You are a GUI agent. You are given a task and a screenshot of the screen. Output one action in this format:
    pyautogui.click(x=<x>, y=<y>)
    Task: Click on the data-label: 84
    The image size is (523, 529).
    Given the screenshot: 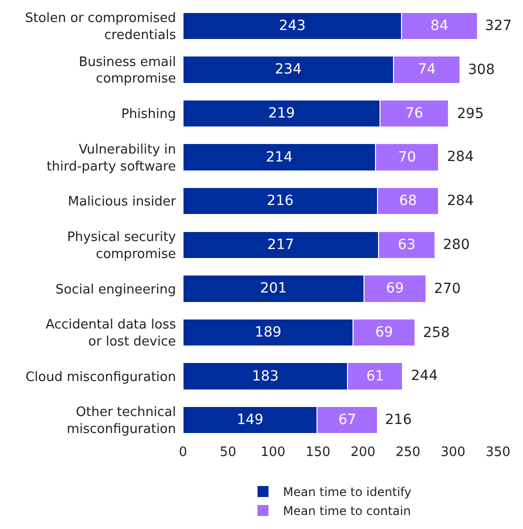 What is the action you would take?
    pyautogui.click(x=439, y=26)
    